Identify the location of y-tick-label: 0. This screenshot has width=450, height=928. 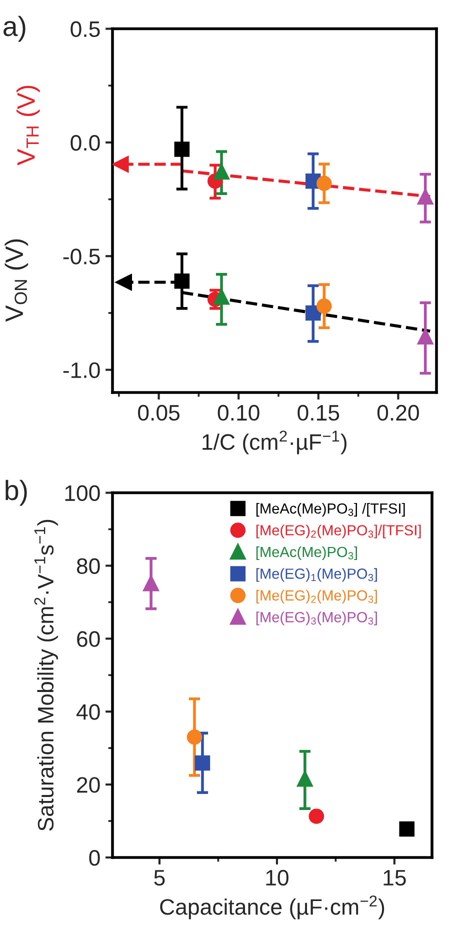
(94, 858).